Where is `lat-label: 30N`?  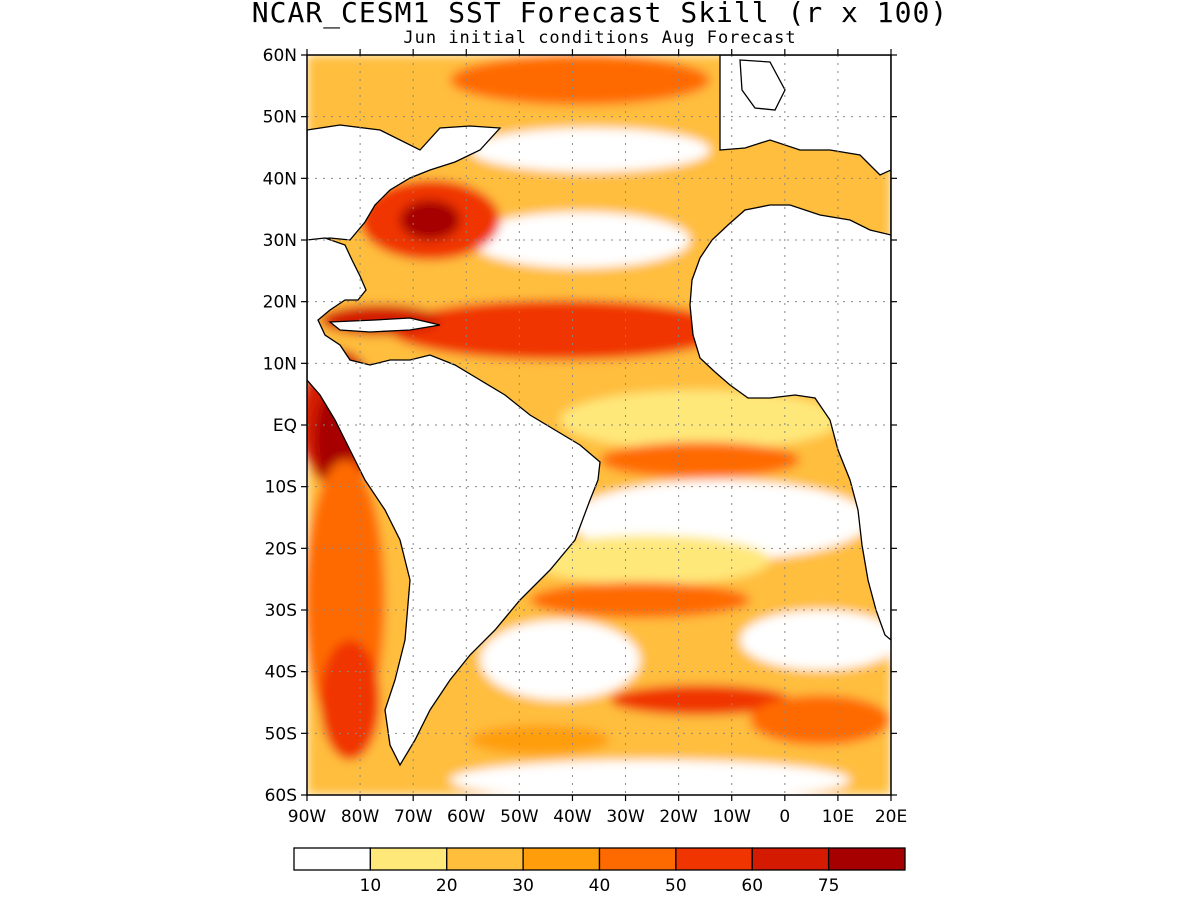 lat-label: 30N is located at coordinates (280, 241).